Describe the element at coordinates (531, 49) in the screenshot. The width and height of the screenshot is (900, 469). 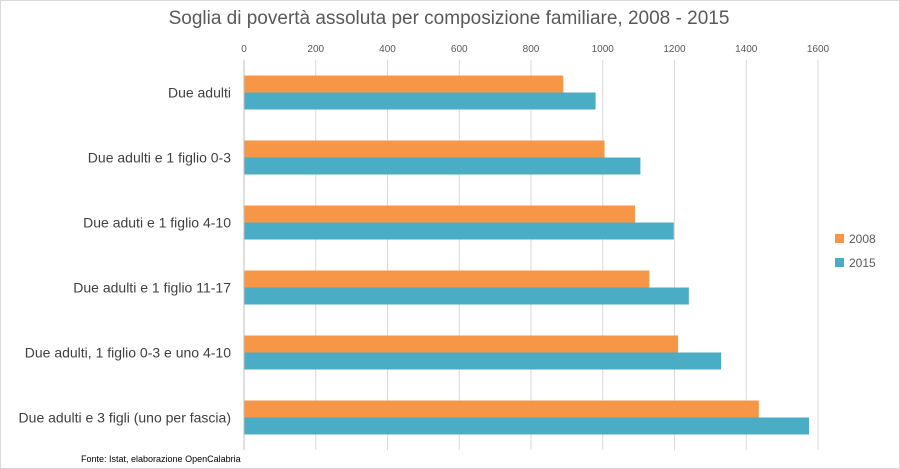
I see `x-tick-label-4: 800` at that location.